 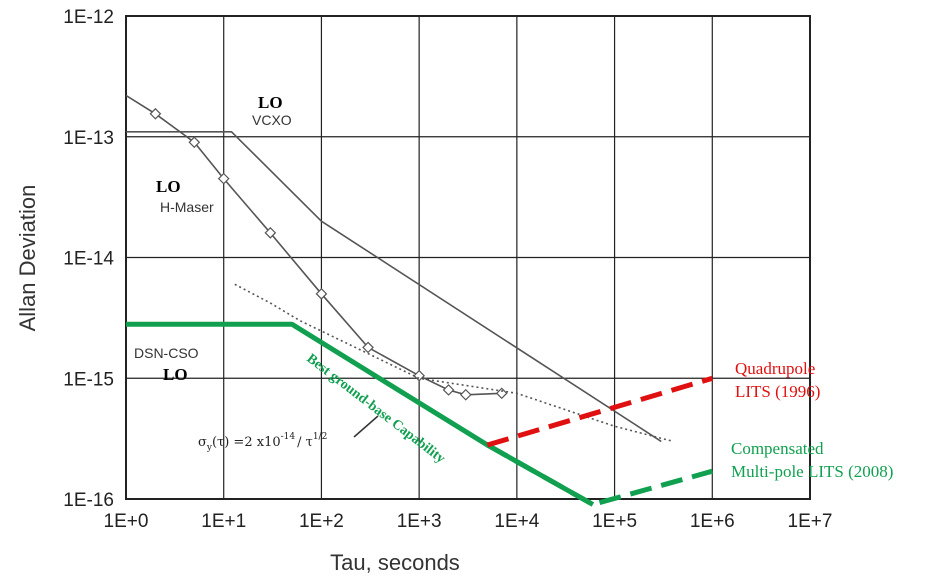 What do you see at coordinates (454, 363) in the screenshot?
I see `dsn-cso-line` at bounding box center [454, 363].